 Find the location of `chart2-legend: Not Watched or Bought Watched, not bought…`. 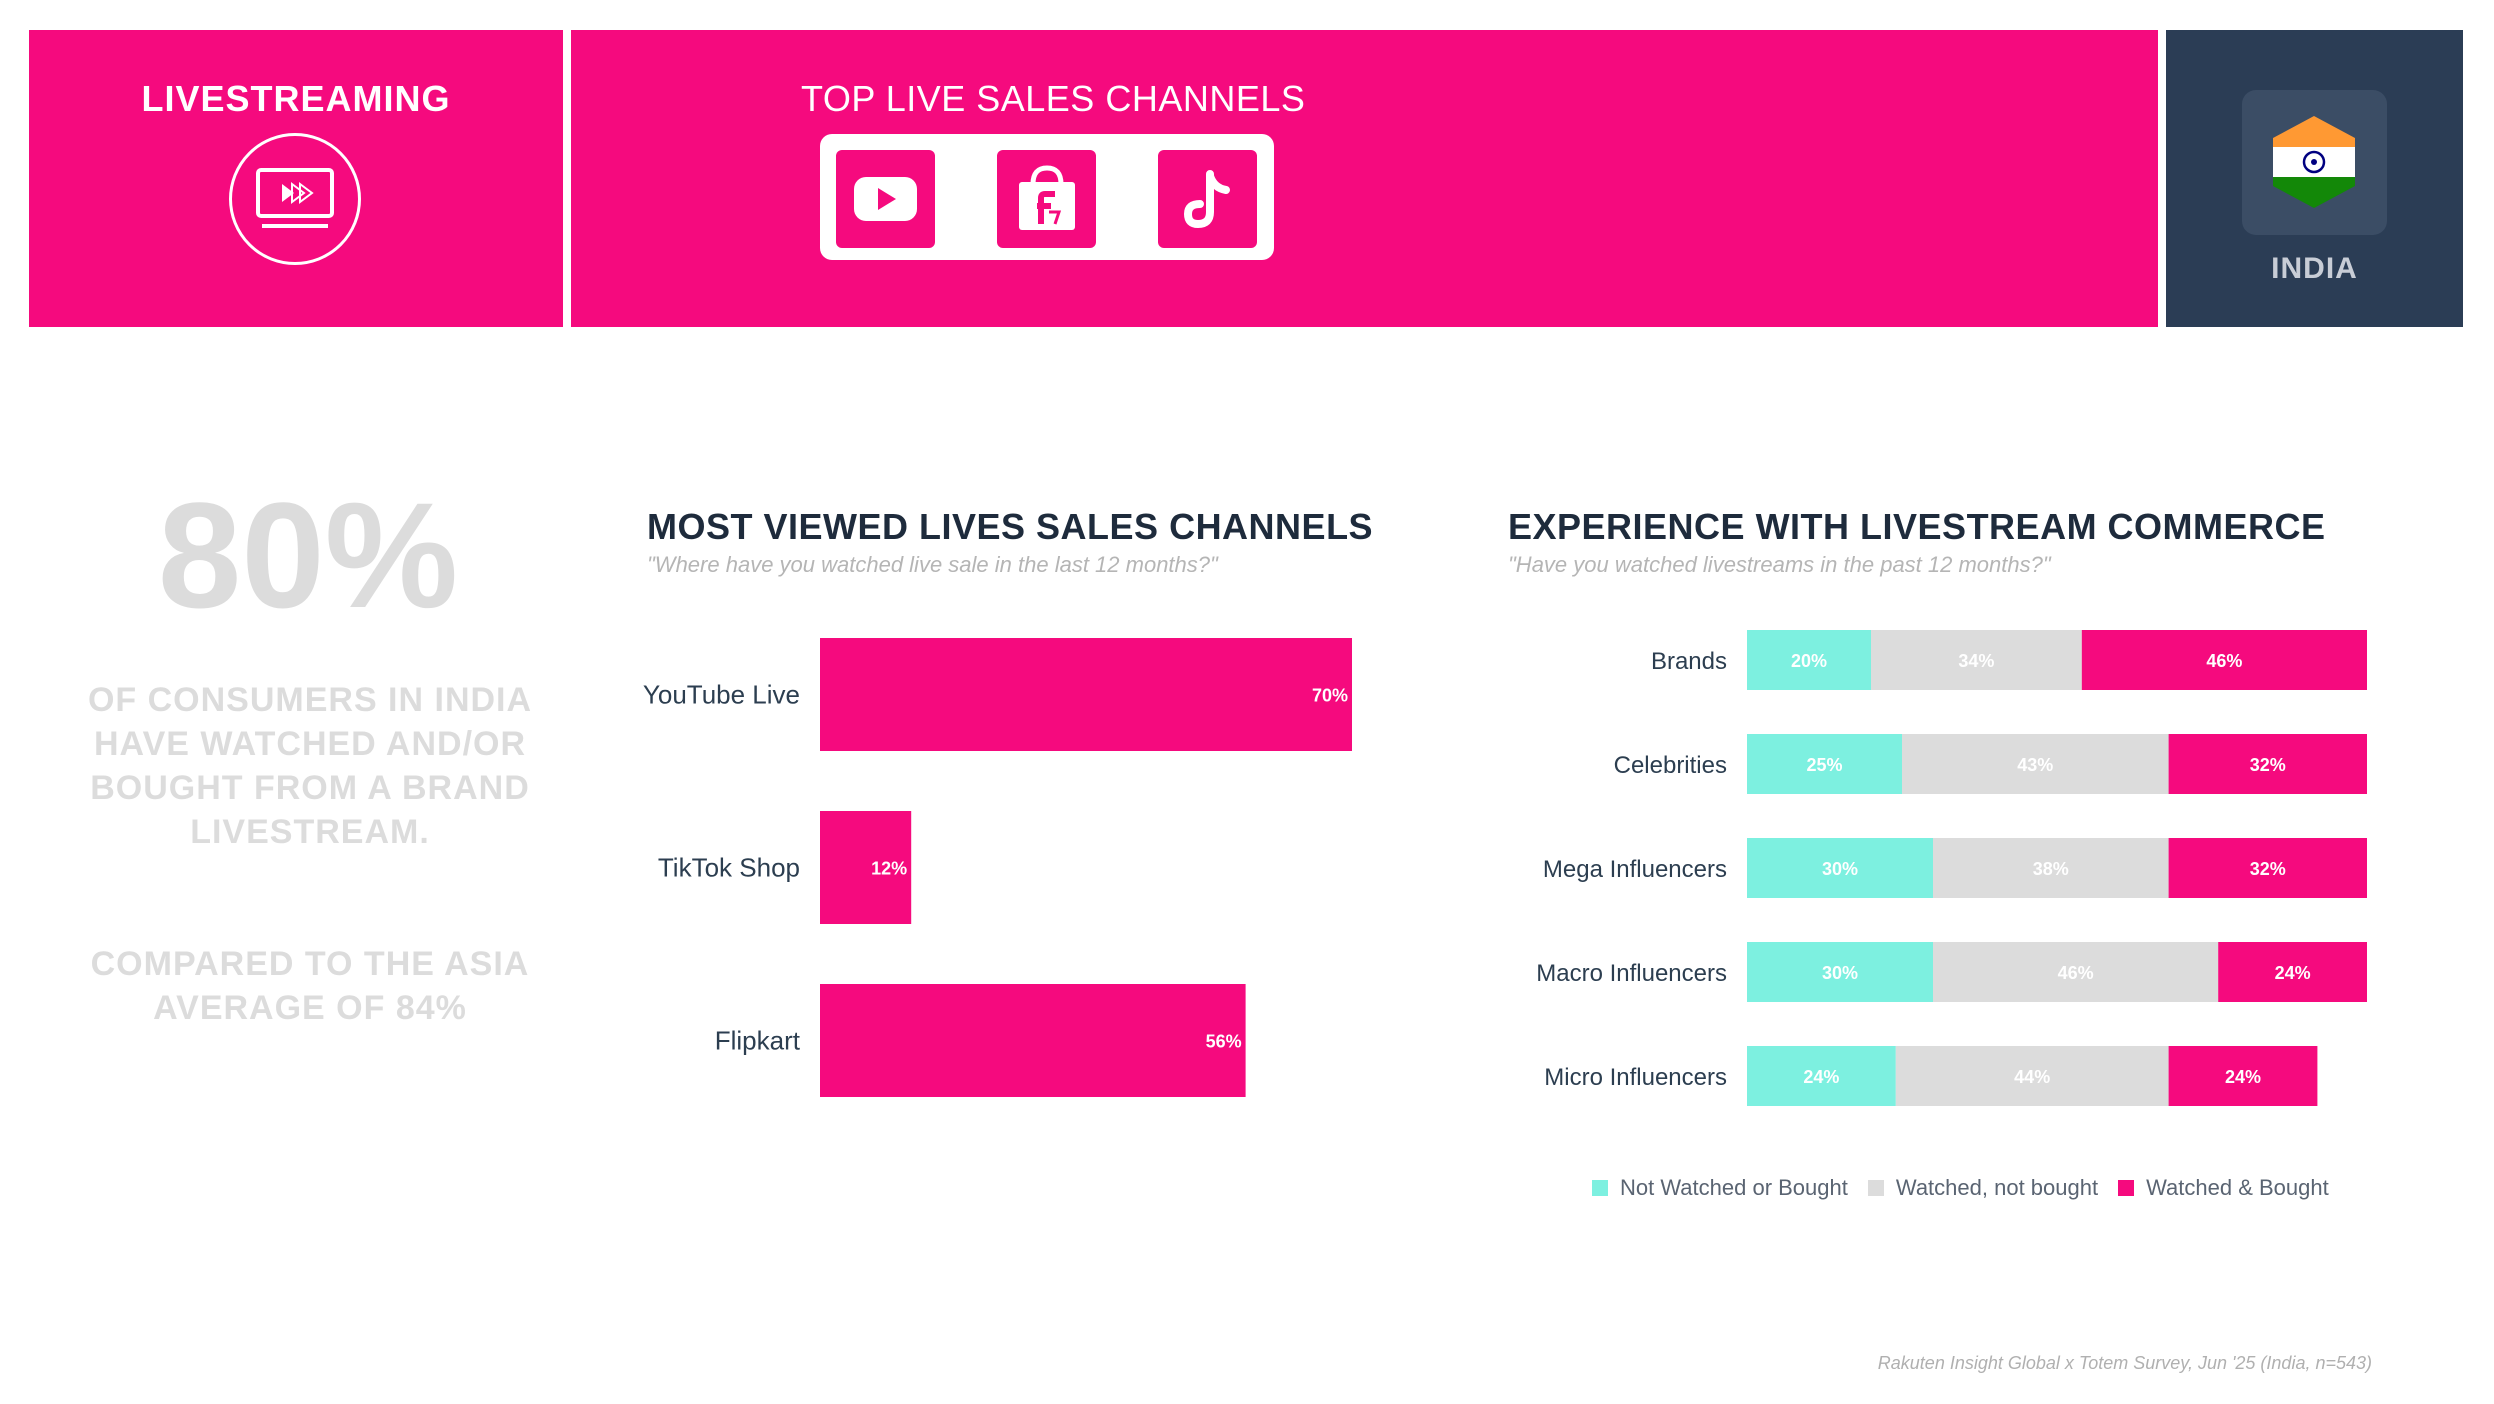

chart2-legend: Not Watched or Bought Watched, not bought… is located at coordinates (1960, 1188).